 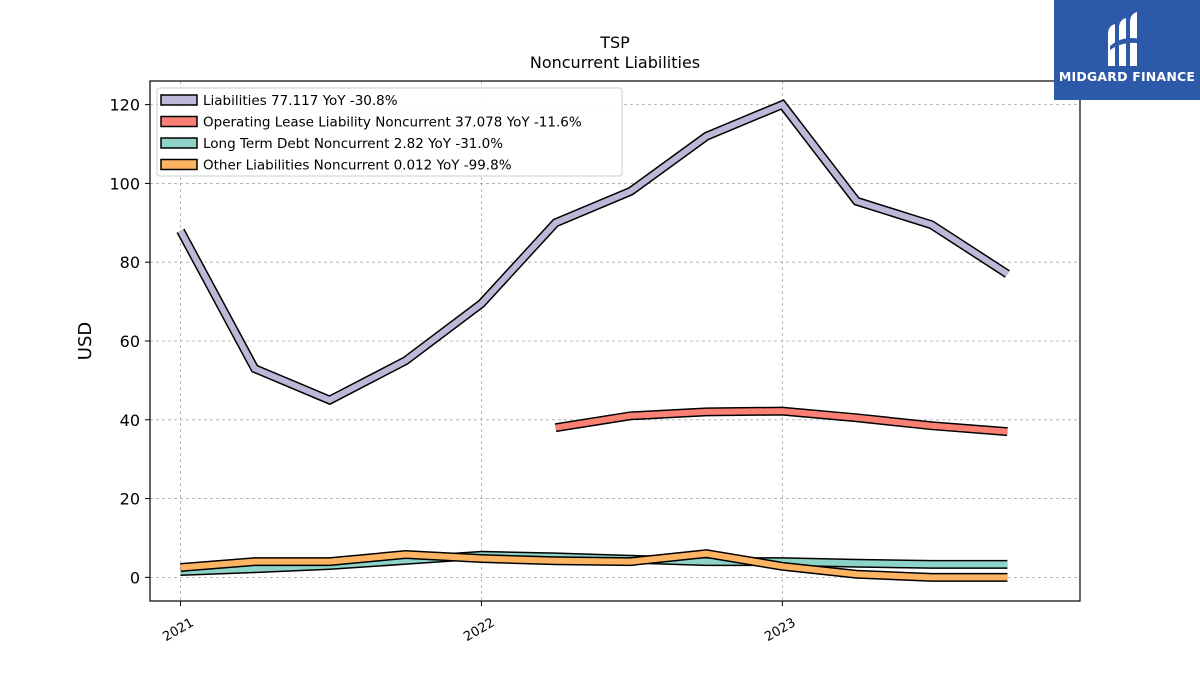 I want to click on y-tick-label: 40, so click(x=130, y=420).